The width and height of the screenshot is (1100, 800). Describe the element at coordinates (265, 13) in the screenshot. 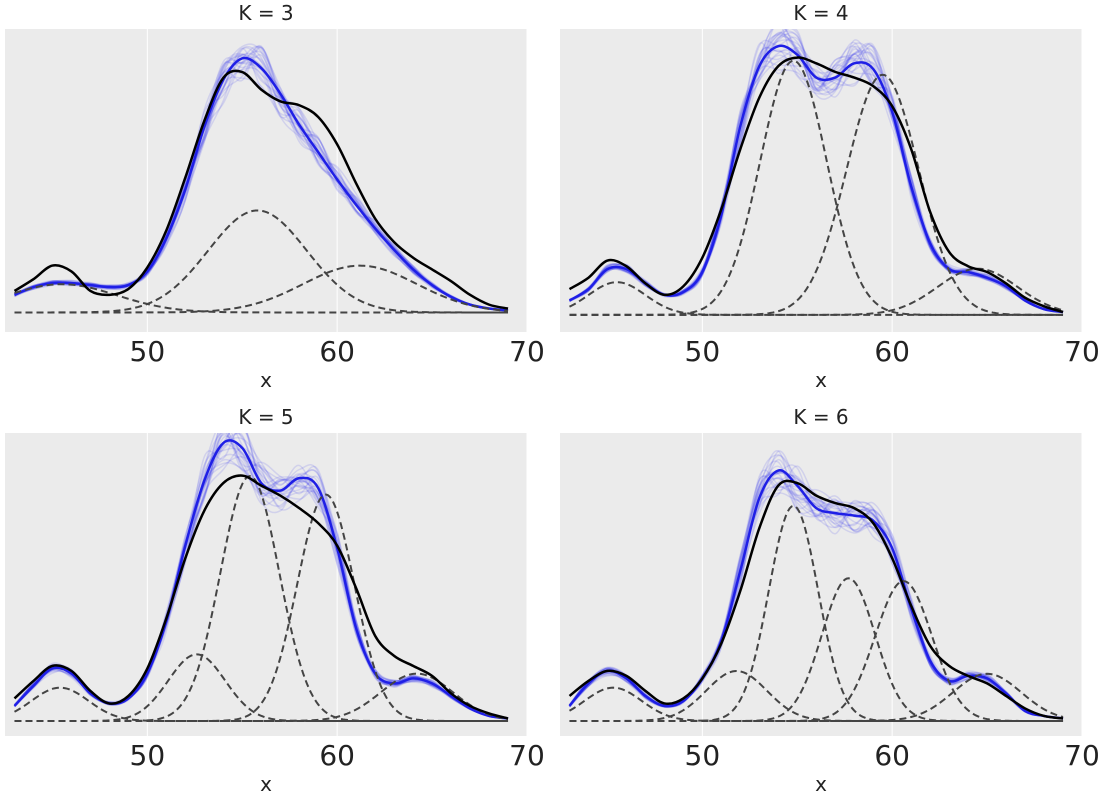

I see `panel-title: K = 3` at that location.